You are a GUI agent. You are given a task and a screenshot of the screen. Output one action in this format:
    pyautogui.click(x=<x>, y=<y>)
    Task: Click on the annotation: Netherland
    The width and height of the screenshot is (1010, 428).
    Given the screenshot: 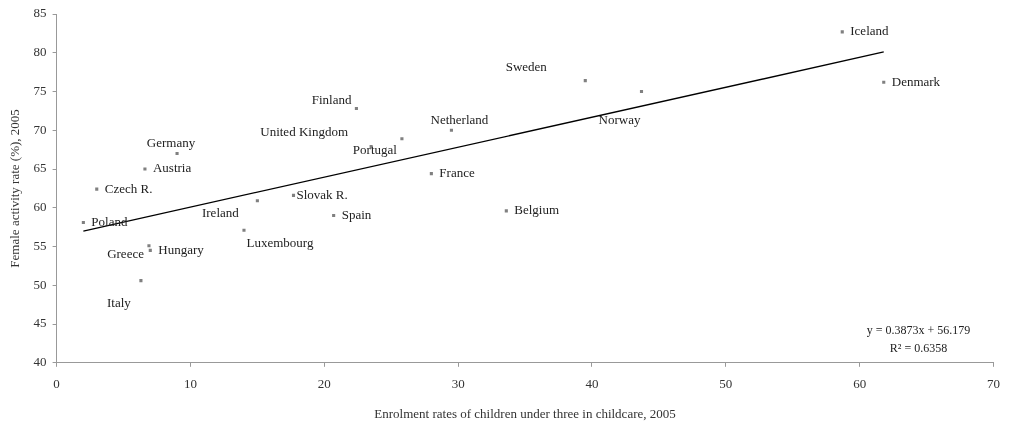 What is the action you would take?
    pyautogui.click(x=459, y=119)
    